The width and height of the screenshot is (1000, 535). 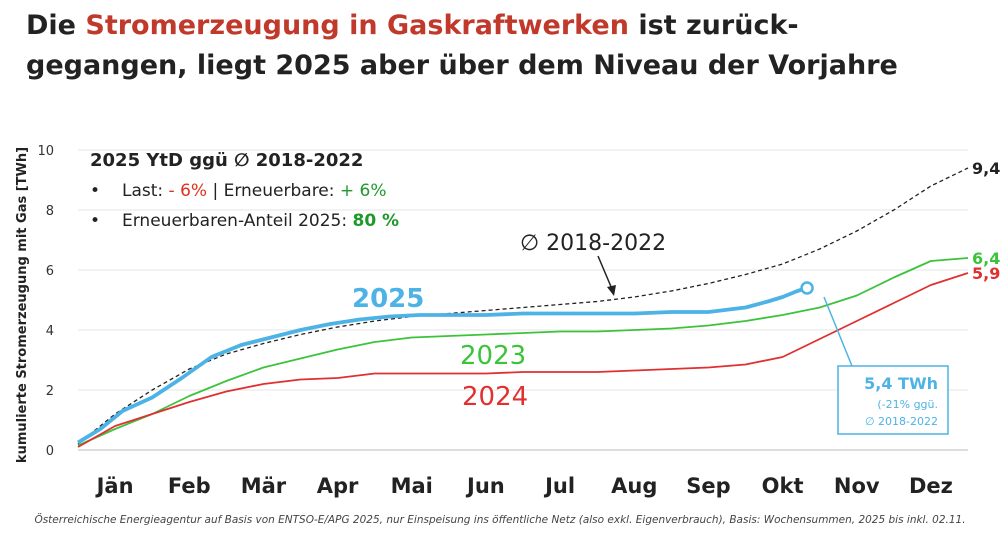 I want to click on callout-detail-1: (-21% ggü., so click(x=907, y=404).